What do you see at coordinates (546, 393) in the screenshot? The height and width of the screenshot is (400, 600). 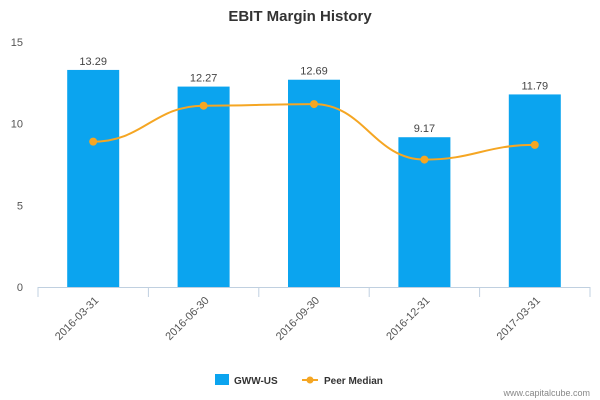 I see `credit-text: www.capitalcube.com` at bounding box center [546, 393].